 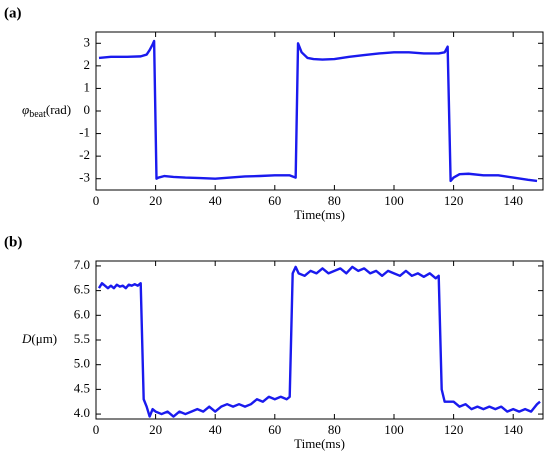 What do you see at coordinates (37, 114) in the screenshot?
I see `y-label-subscript: beat` at bounding box center [37, 114].